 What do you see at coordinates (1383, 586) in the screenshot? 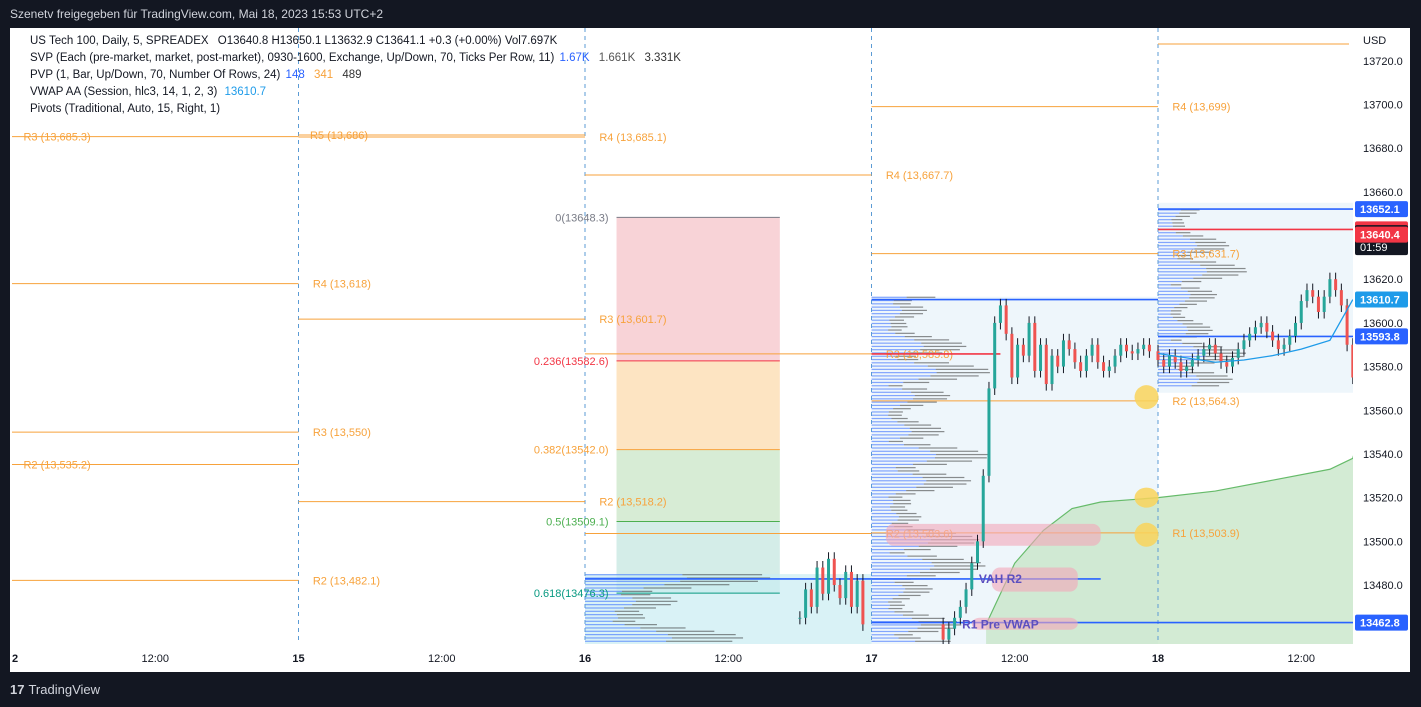
I see `y-tick-label-0: 13480.0` at bounding box center [1383, 586].